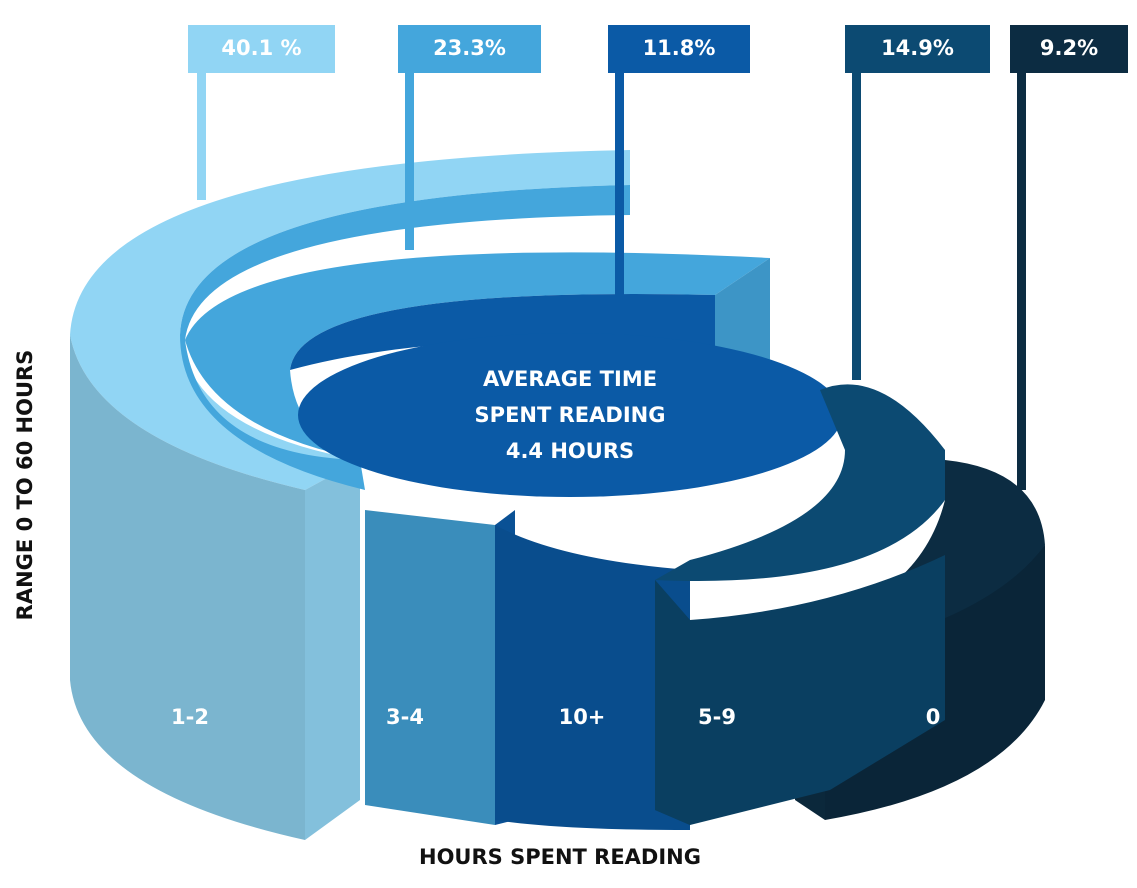  Describe the element at coordinates (717, 717) in the screenshot. I see `category-label: 5-9` at that location.